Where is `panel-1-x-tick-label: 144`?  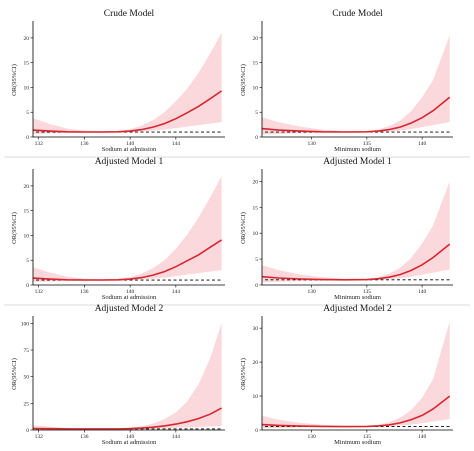
panel-1-x-tick-label: 144 is located at coordinates (176, 144).